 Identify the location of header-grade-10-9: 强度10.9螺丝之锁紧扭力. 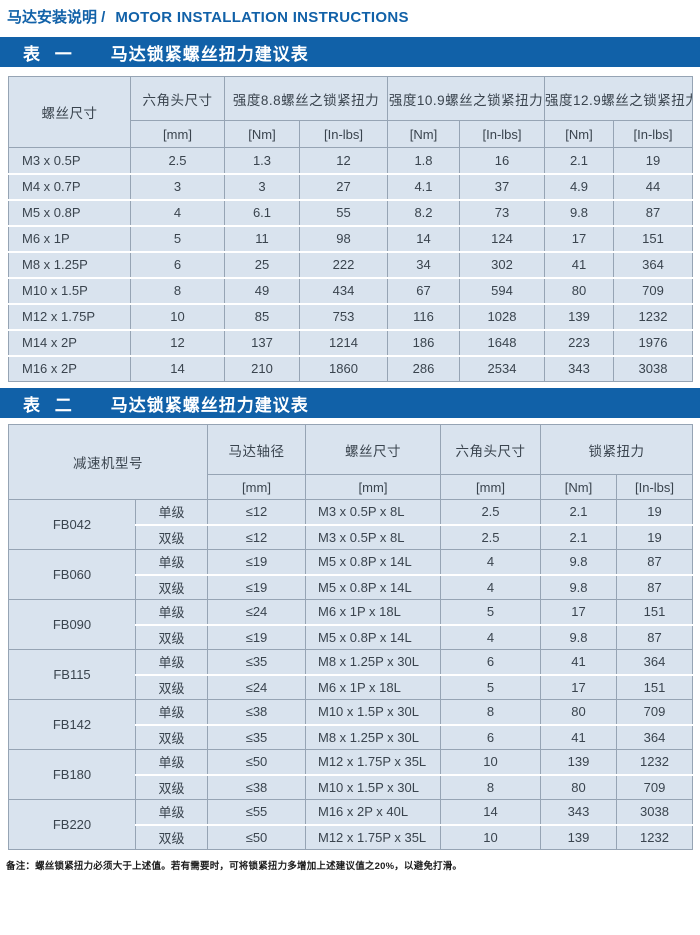
(466, 98).